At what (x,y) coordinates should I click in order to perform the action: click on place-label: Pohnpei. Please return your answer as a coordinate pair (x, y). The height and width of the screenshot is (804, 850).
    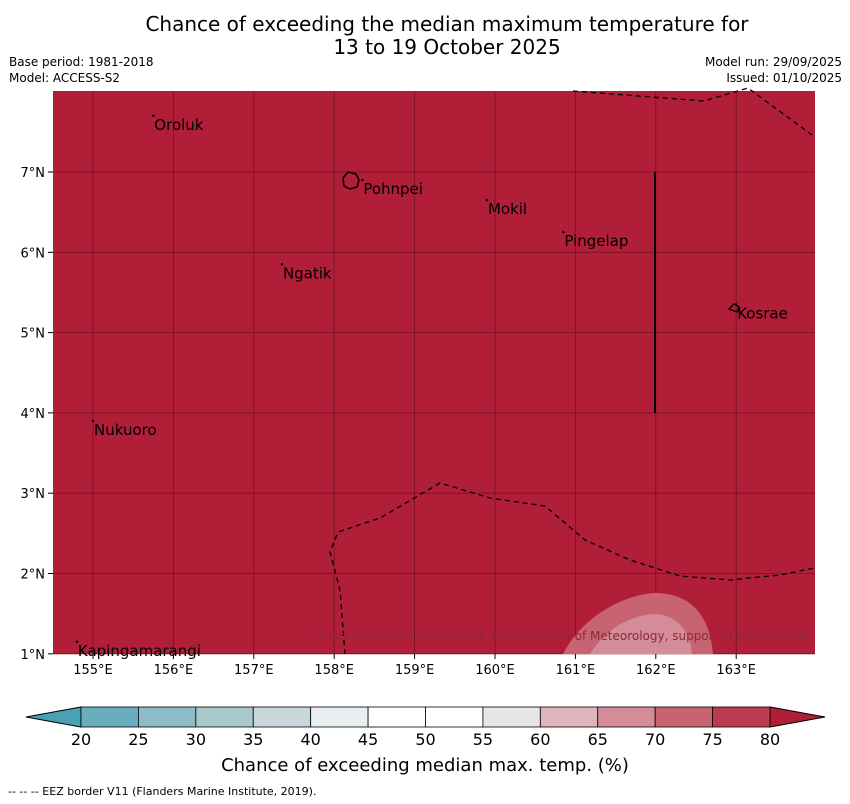
    Looking at the image, I should click on (393, 189).